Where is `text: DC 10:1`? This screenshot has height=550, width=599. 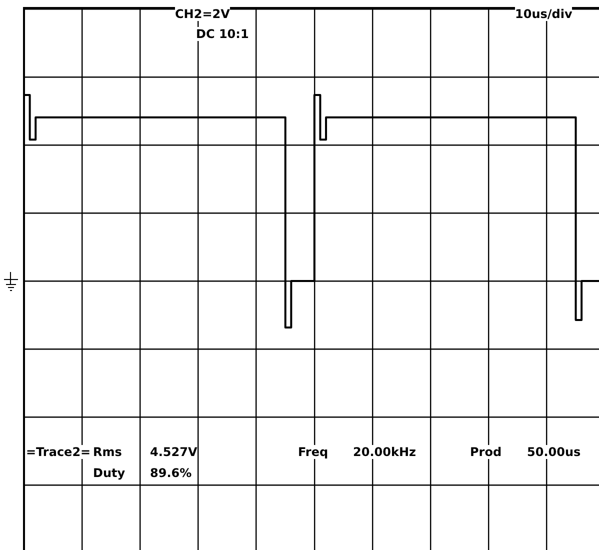 text: DC 10:1 is located at coordinates (222, 34).